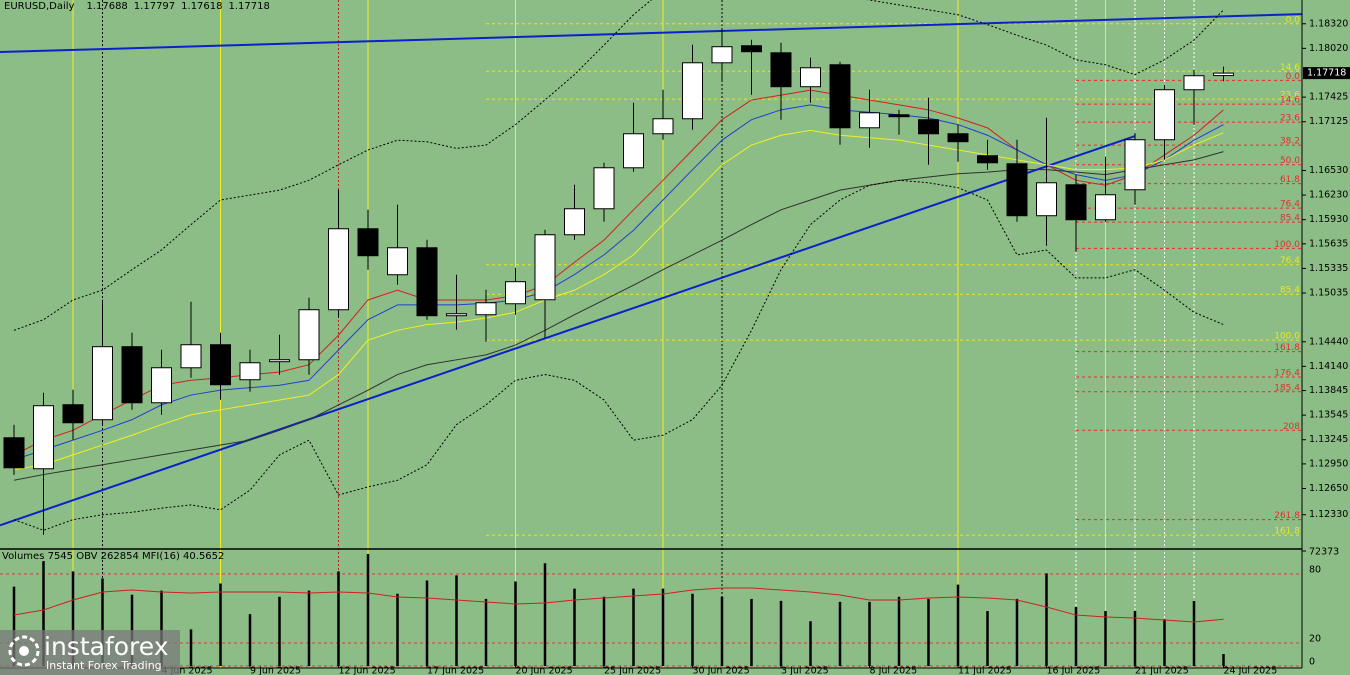 This screenshot has width=1350, height=675. I want to click on y-tick-label: 1.18320, so click(1328, 23).